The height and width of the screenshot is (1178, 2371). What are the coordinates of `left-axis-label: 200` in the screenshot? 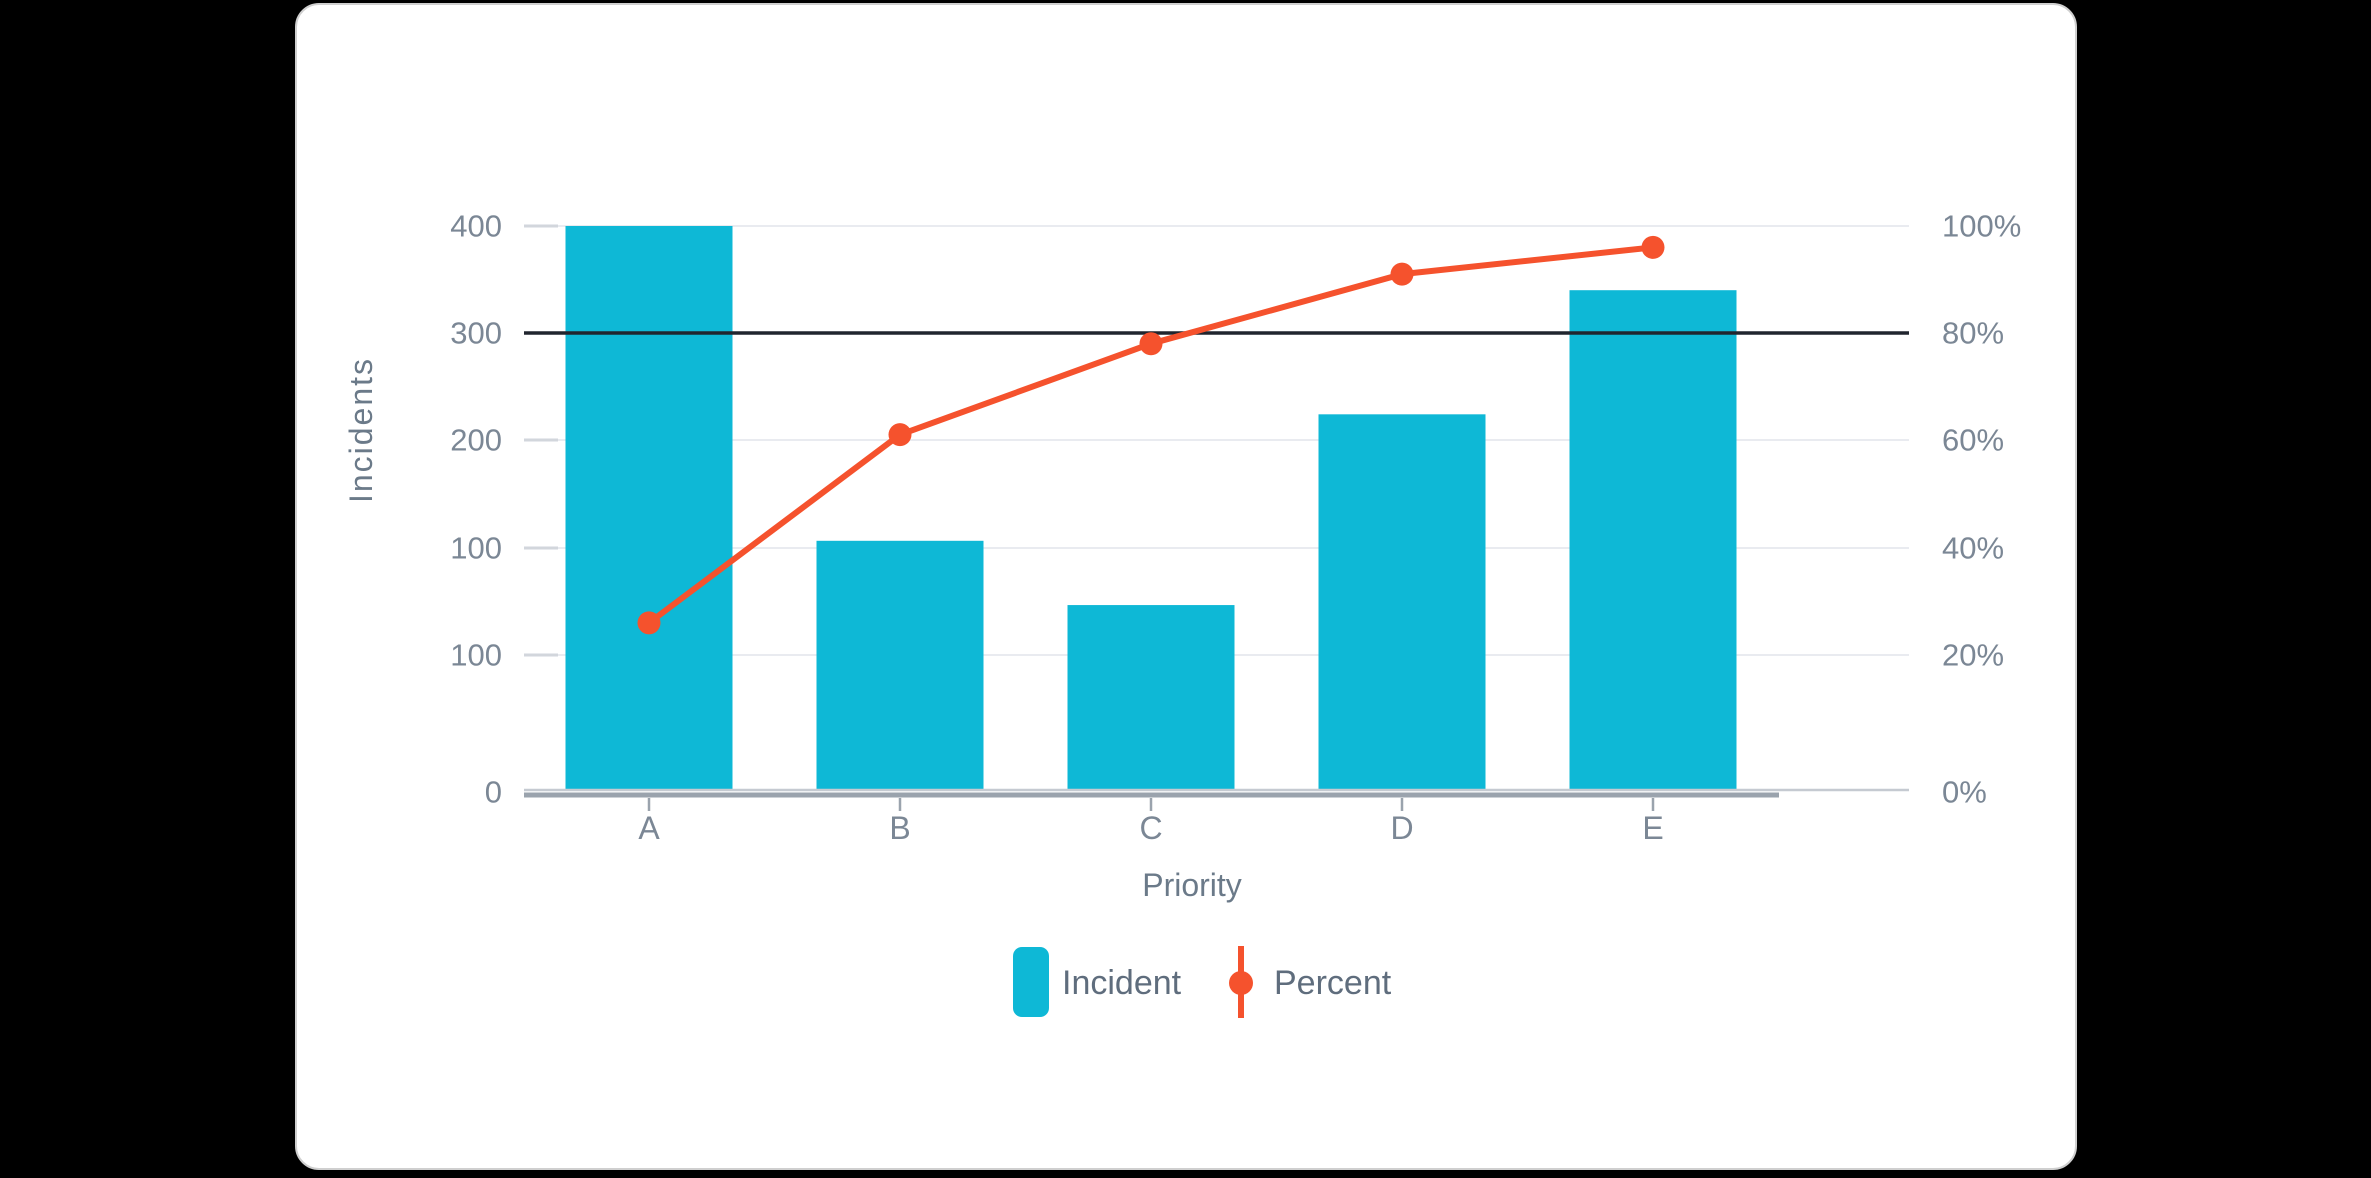 It's located at (476, 440).